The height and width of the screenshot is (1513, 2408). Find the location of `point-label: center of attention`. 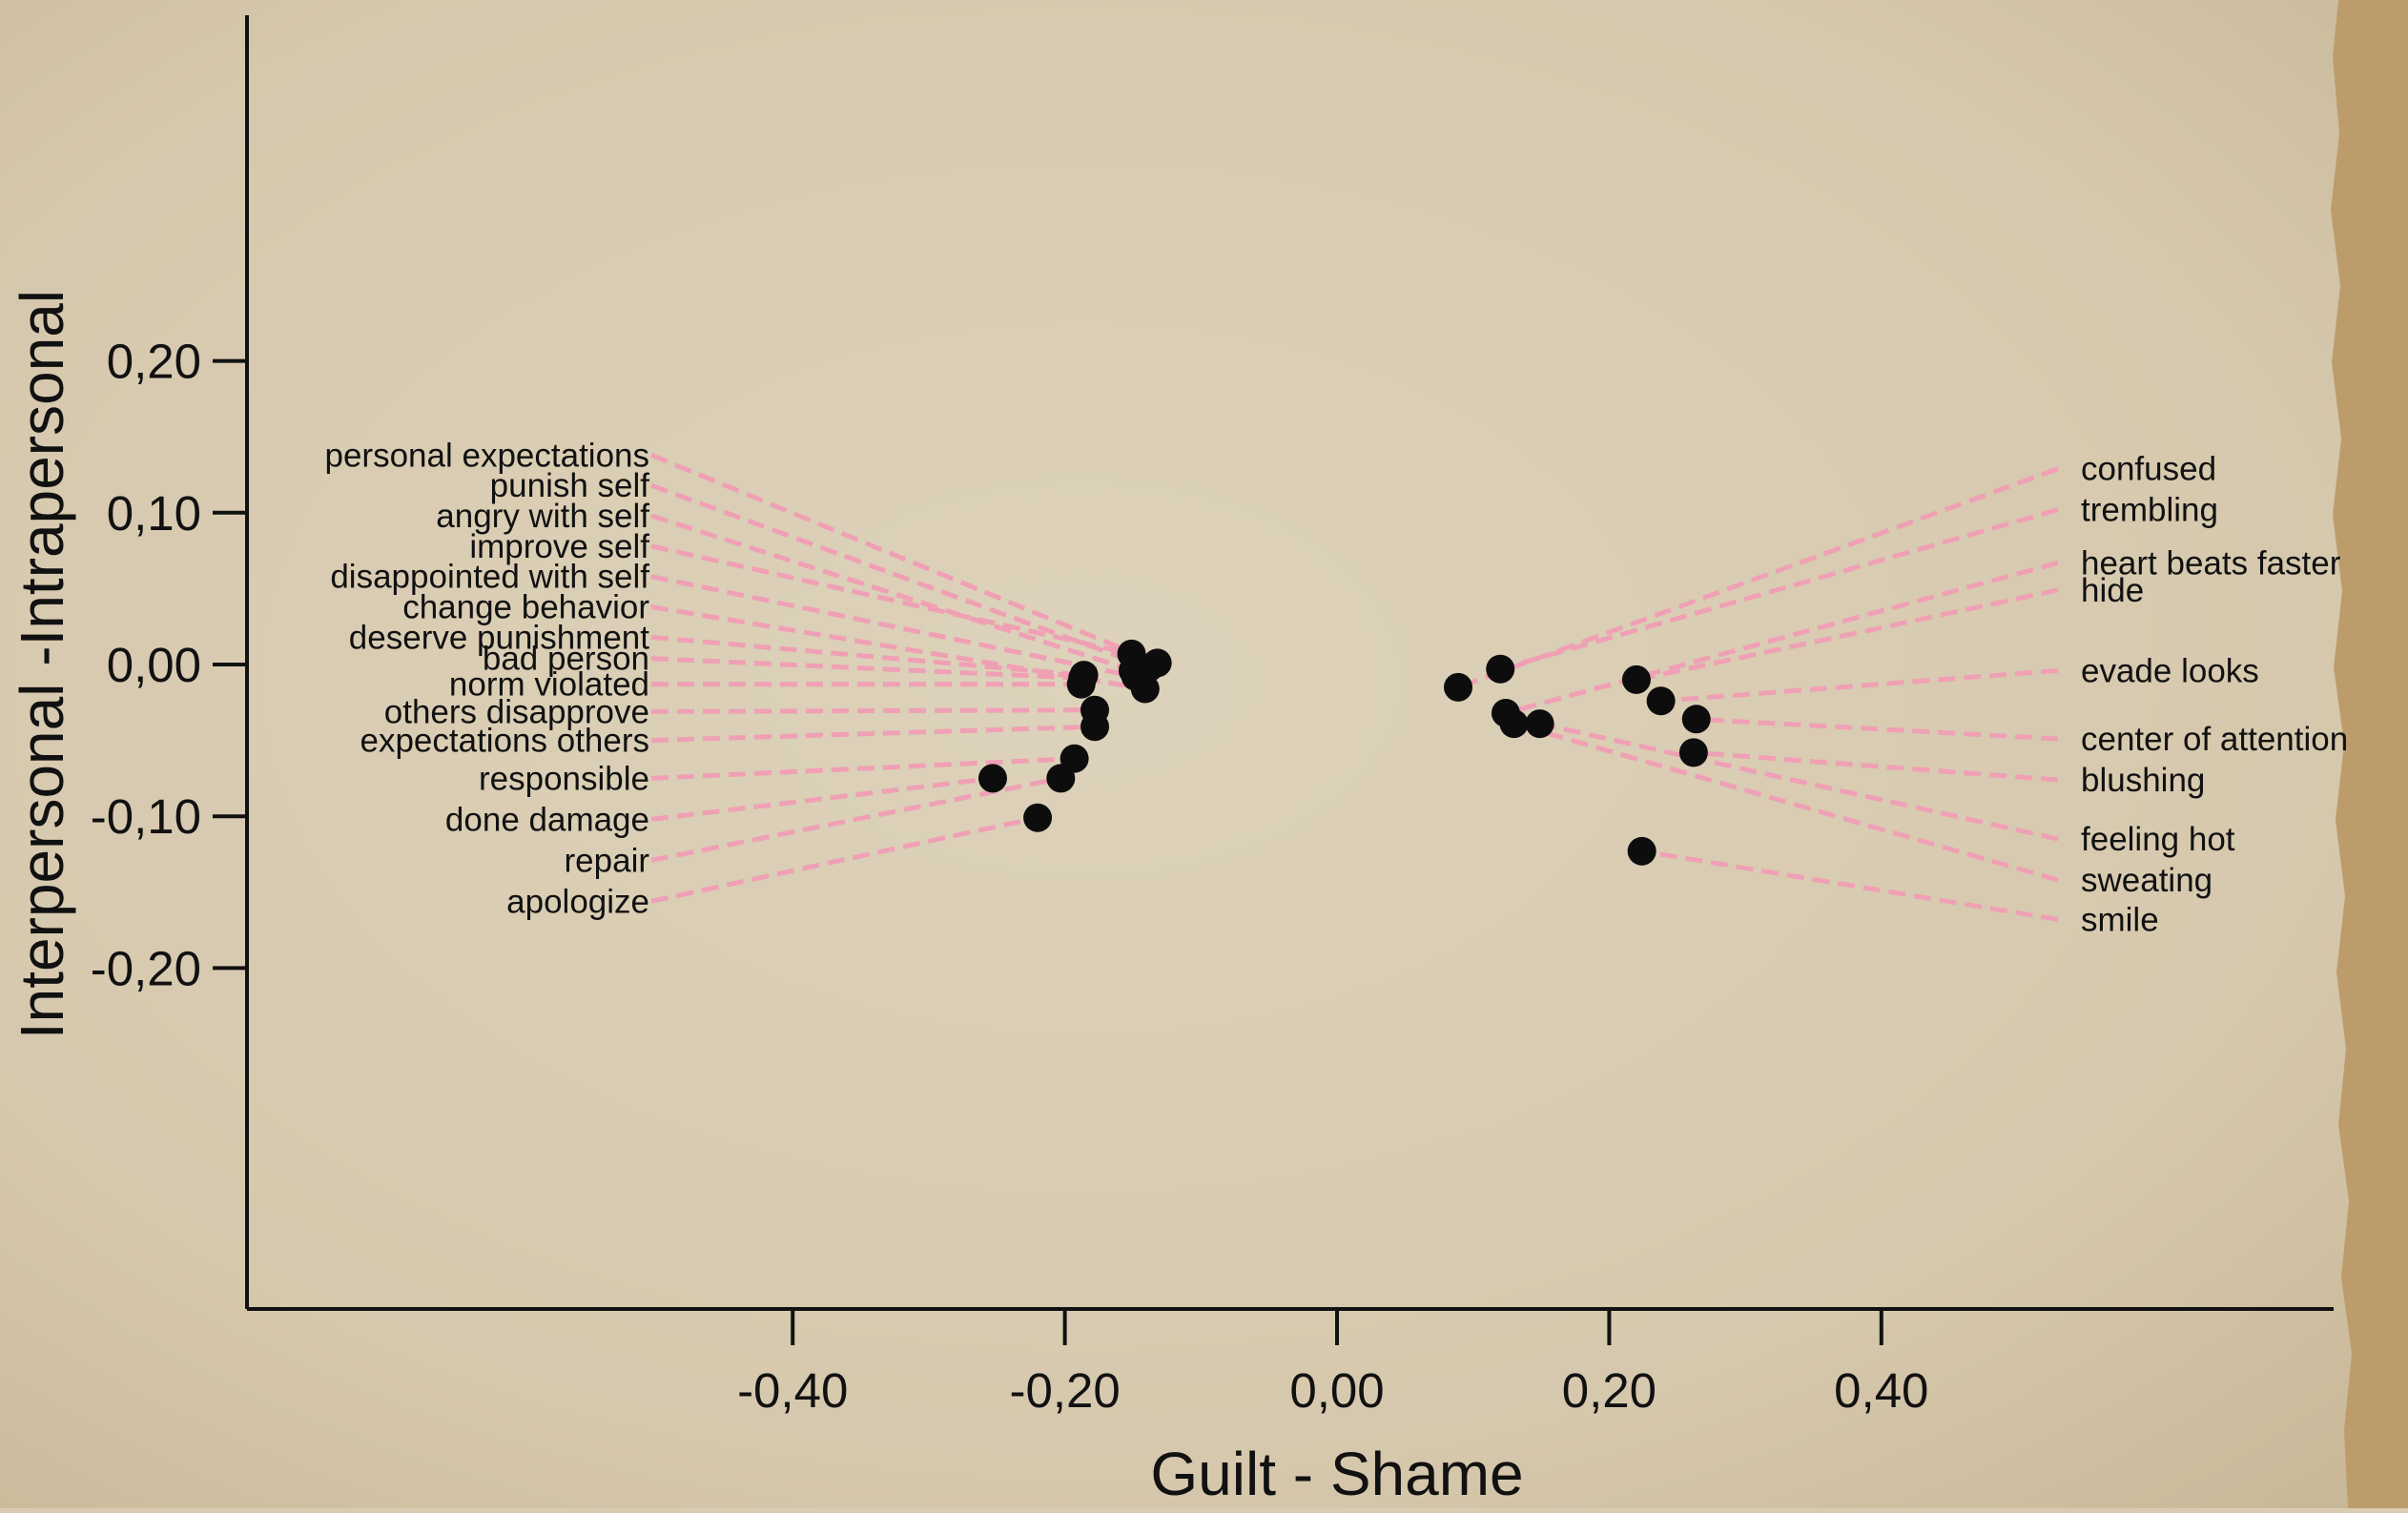

point-label: center of attention is located at coordinates (2214, 739).